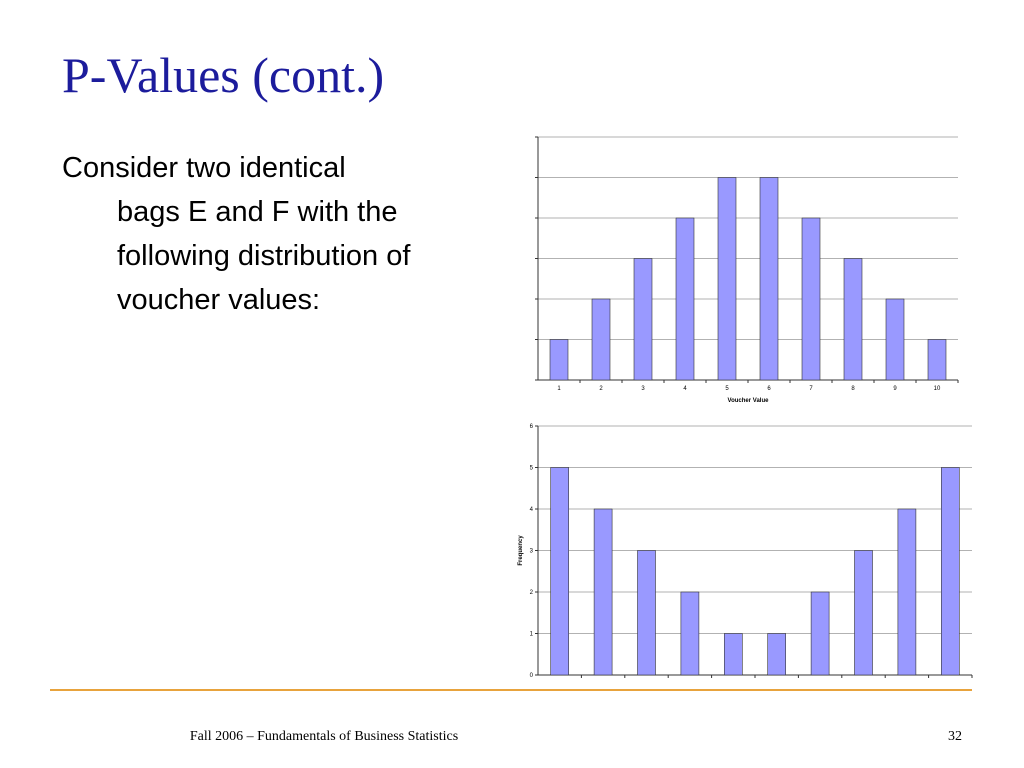  What do you see at coordinates (532, 510) in the screenshot?
I see `y-tick-label: 4` at bounding box center [532, 510].